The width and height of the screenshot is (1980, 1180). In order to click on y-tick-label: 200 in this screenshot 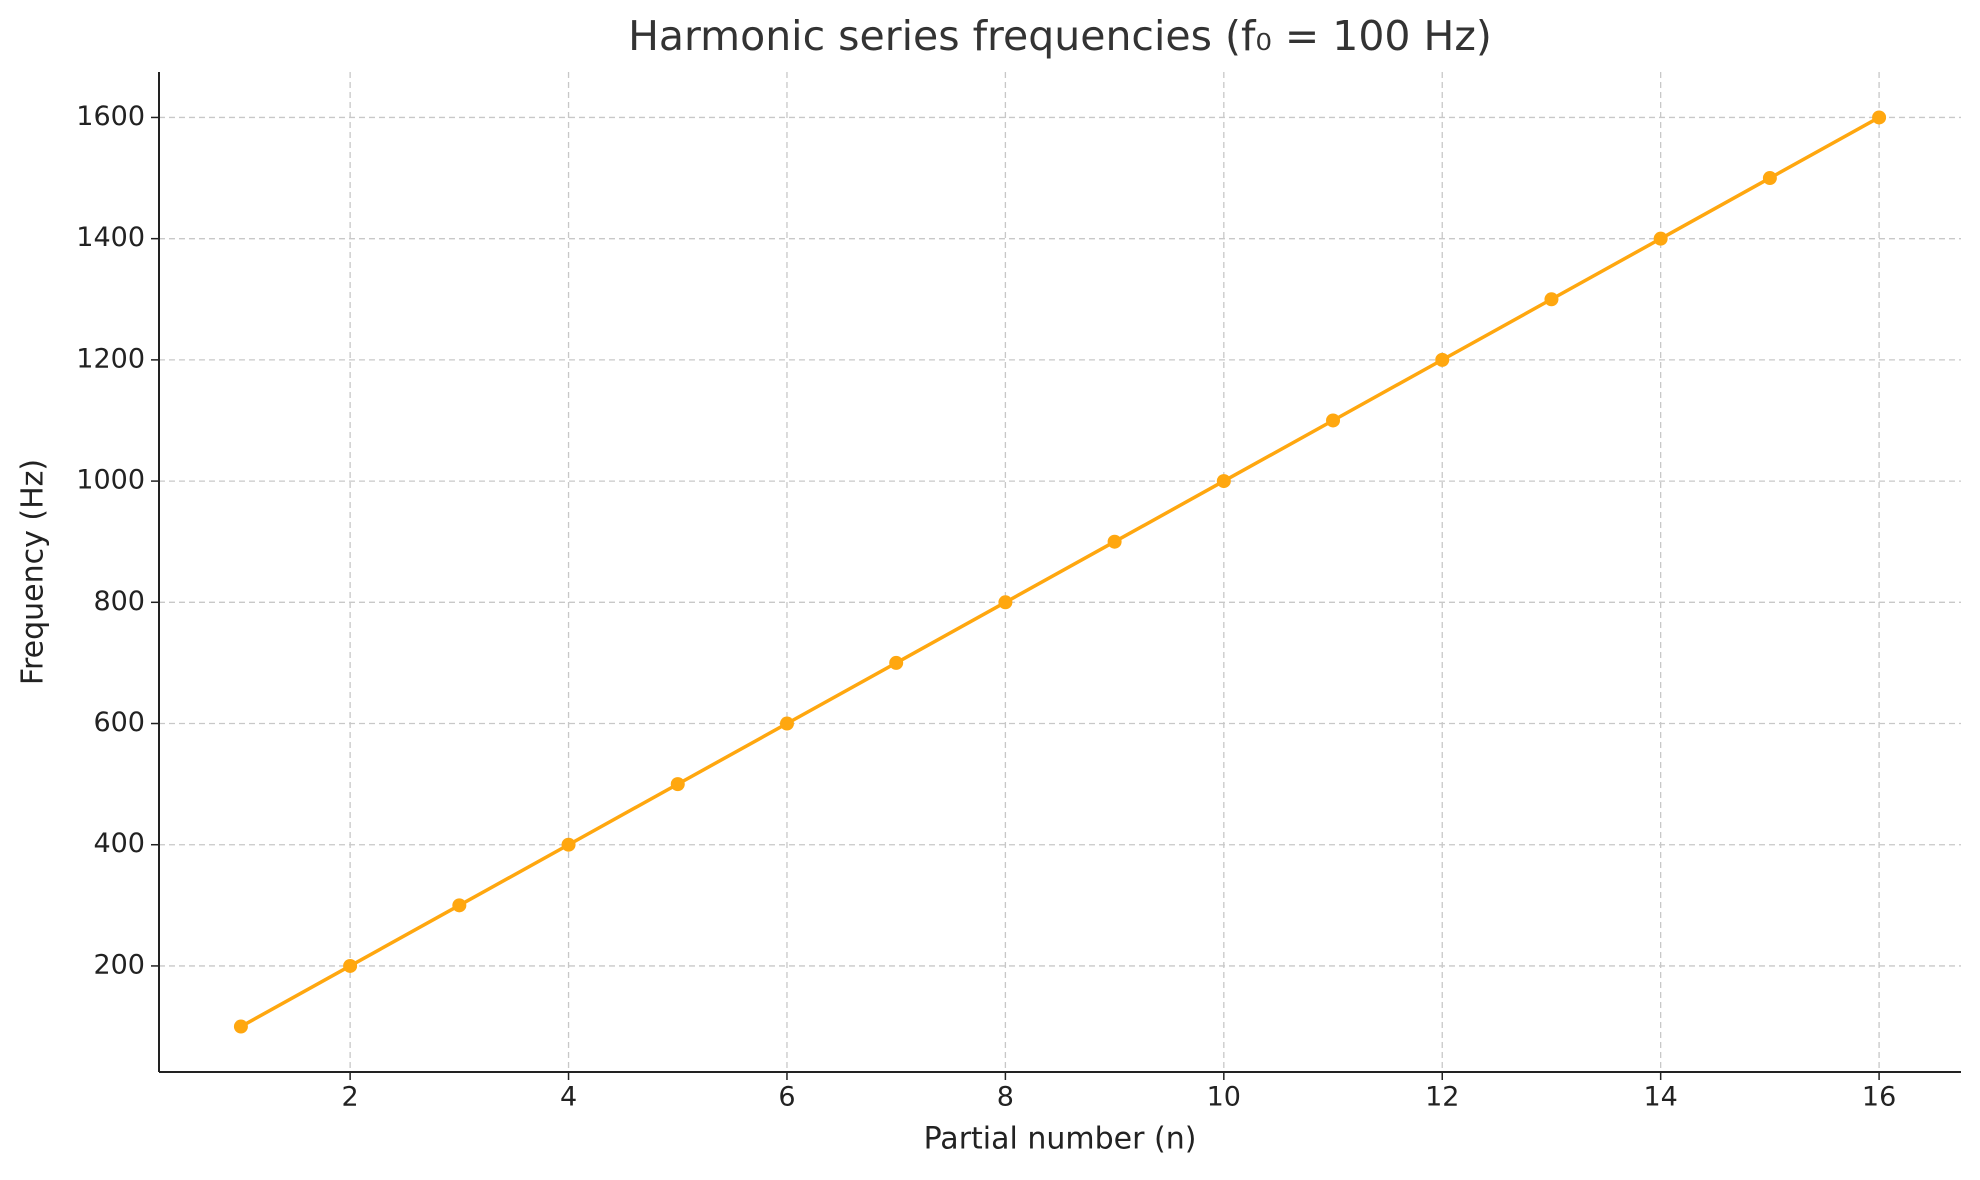, I will do `click(119, 964)`.